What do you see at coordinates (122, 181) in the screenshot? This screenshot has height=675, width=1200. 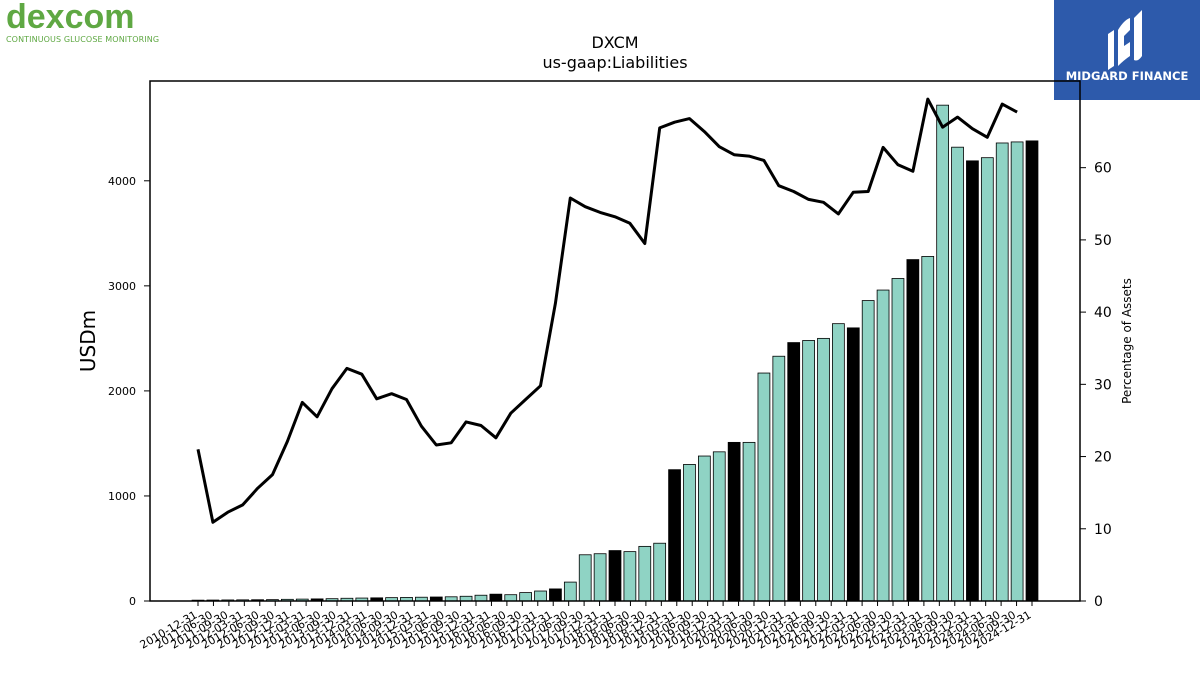 I see `y-tick-label: 4000` at bounding box center [122, 181].